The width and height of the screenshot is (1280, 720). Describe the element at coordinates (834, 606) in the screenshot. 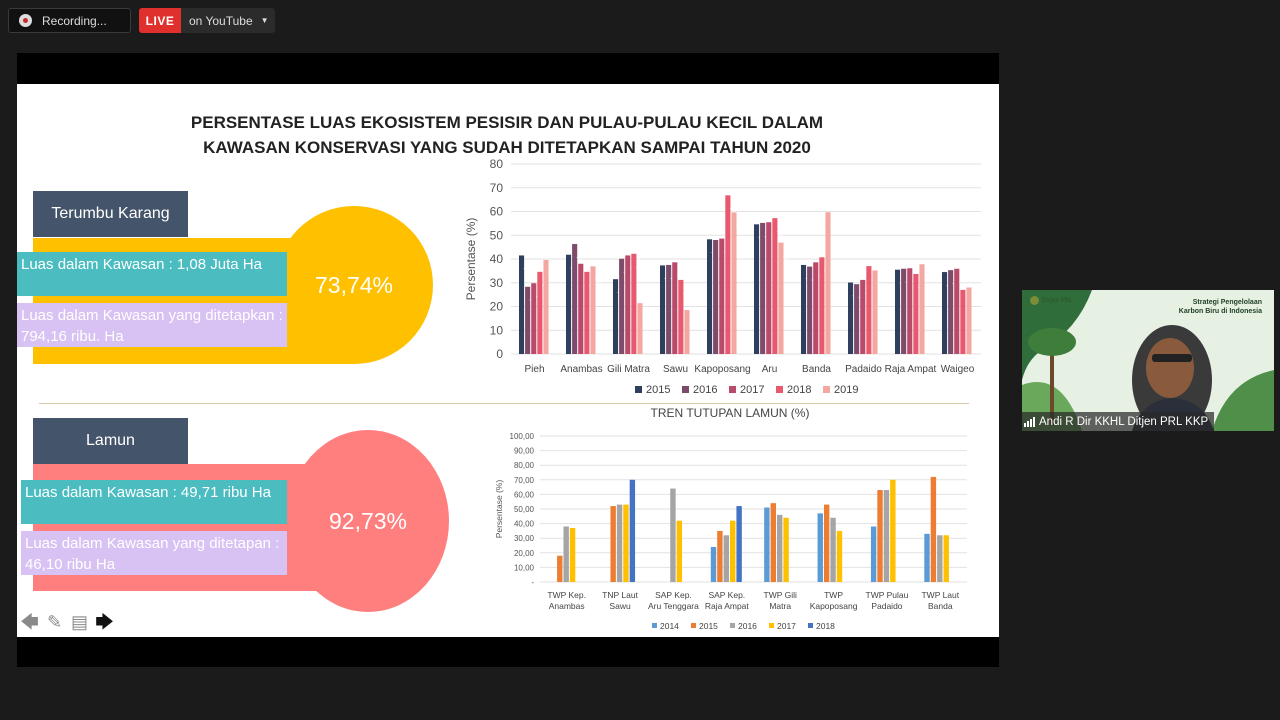

I see `x-tick-label-line2: Kapoposang` at that location.